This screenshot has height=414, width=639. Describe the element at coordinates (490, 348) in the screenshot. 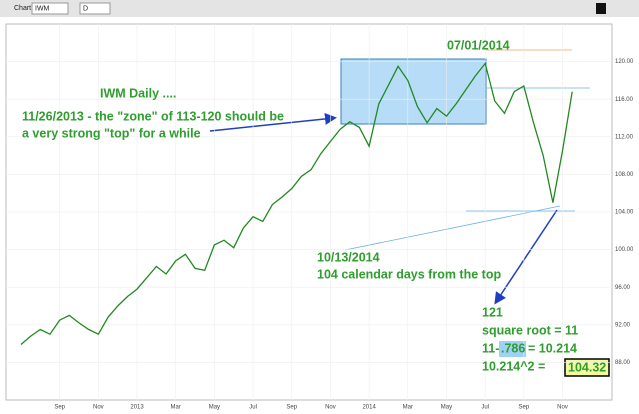

I see `annotation: 11-` at that location.